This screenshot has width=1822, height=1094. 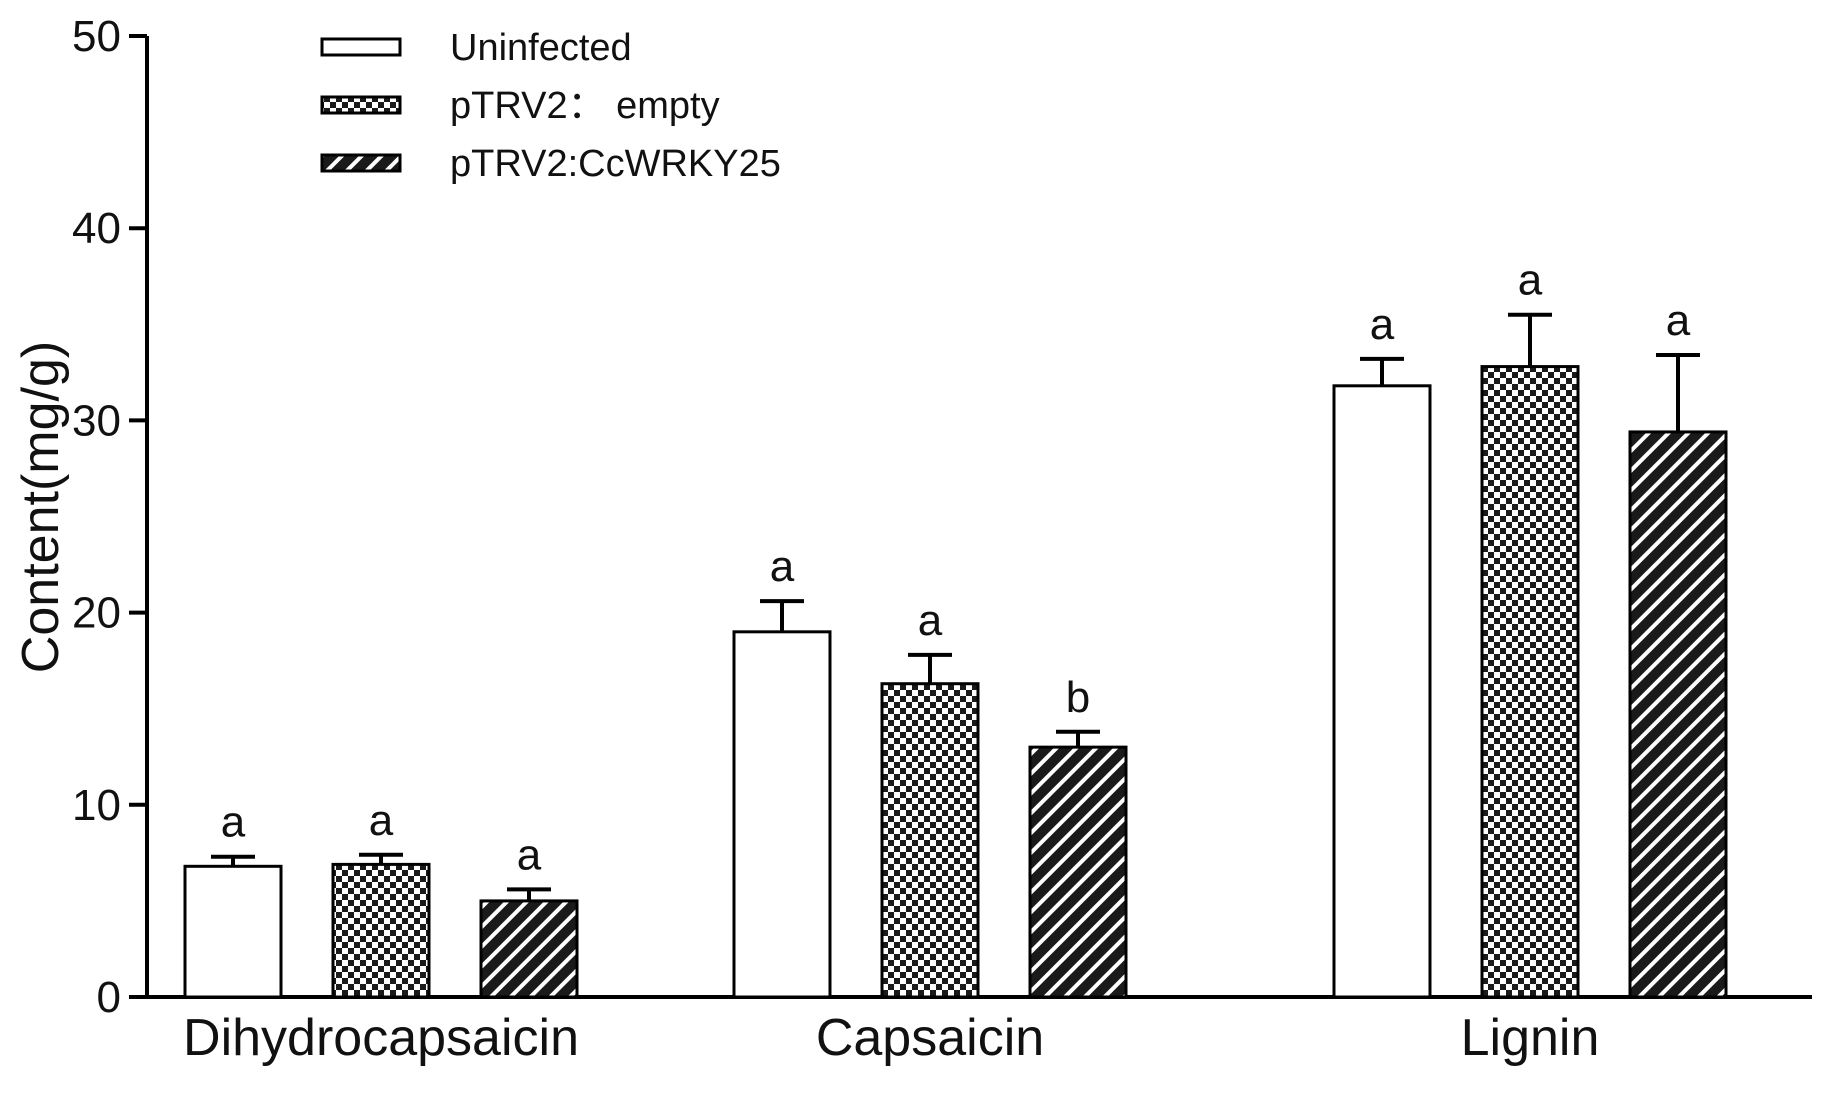 What do you see at coordinates (585, 106) in the screenshot?
I see `legend-label: pTRV2： empty` at bounding box center [585, 106].